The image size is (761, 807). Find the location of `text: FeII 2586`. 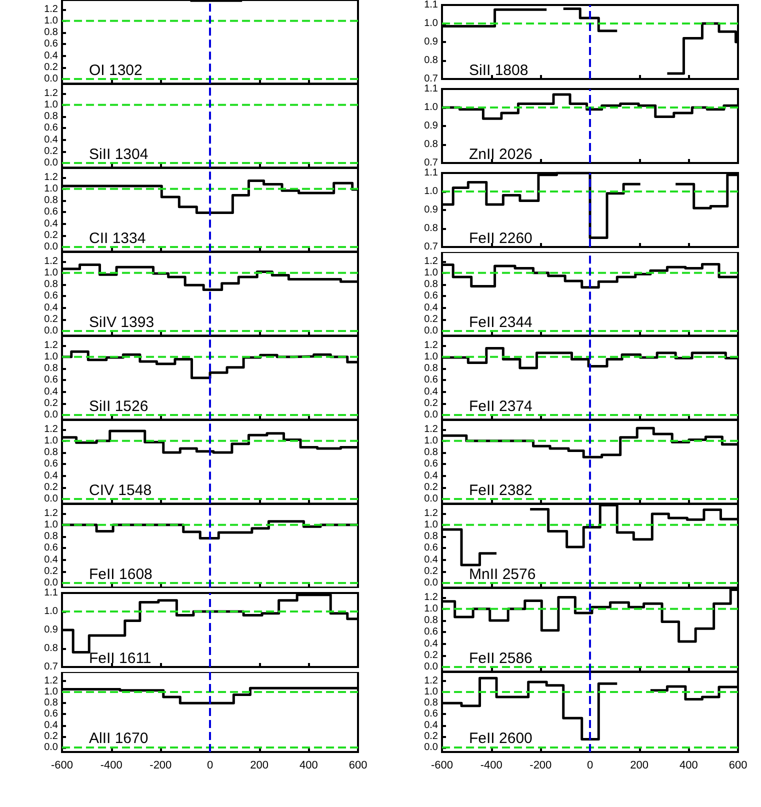

text: FeII 2586 is located at coordinates (500, 658).